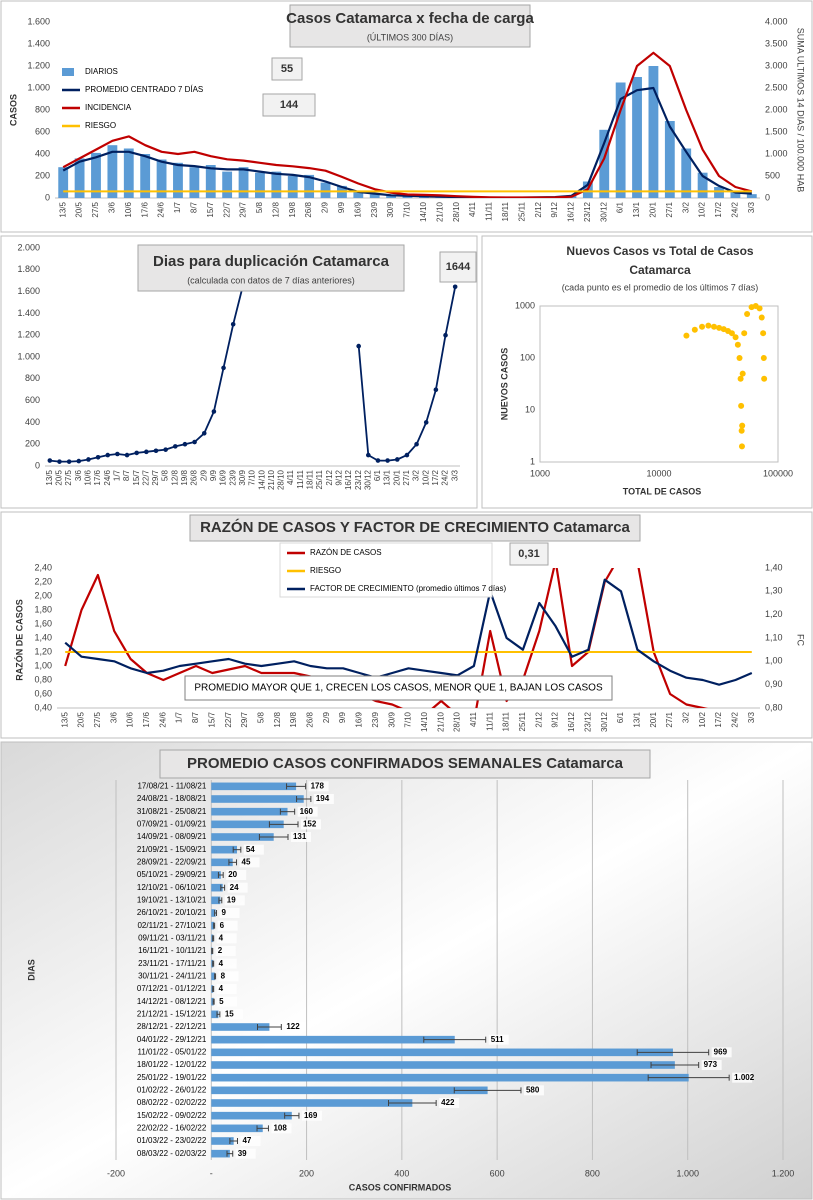  Describe the element at coordinates (528, 554) in the screenshot. I see `annotation: 0,31` at that location.